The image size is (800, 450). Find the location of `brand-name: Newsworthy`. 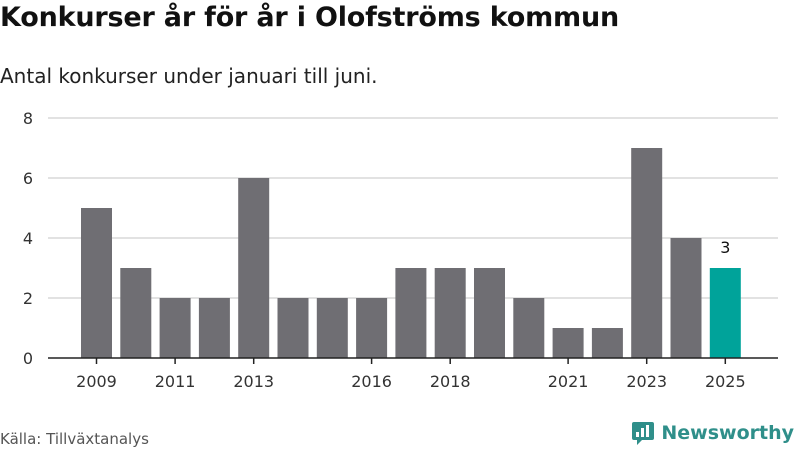

brand-name: Newsworthy is located at coordinates (727, 433).